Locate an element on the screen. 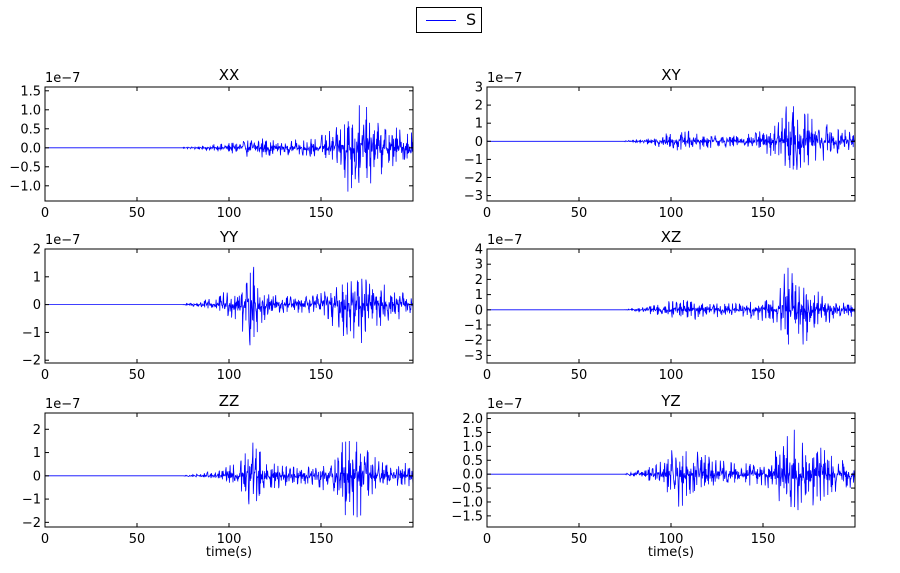 Image resolution: width=900 pixels, height=573 pixels. axes-frame is located at coordinates (229, 470).